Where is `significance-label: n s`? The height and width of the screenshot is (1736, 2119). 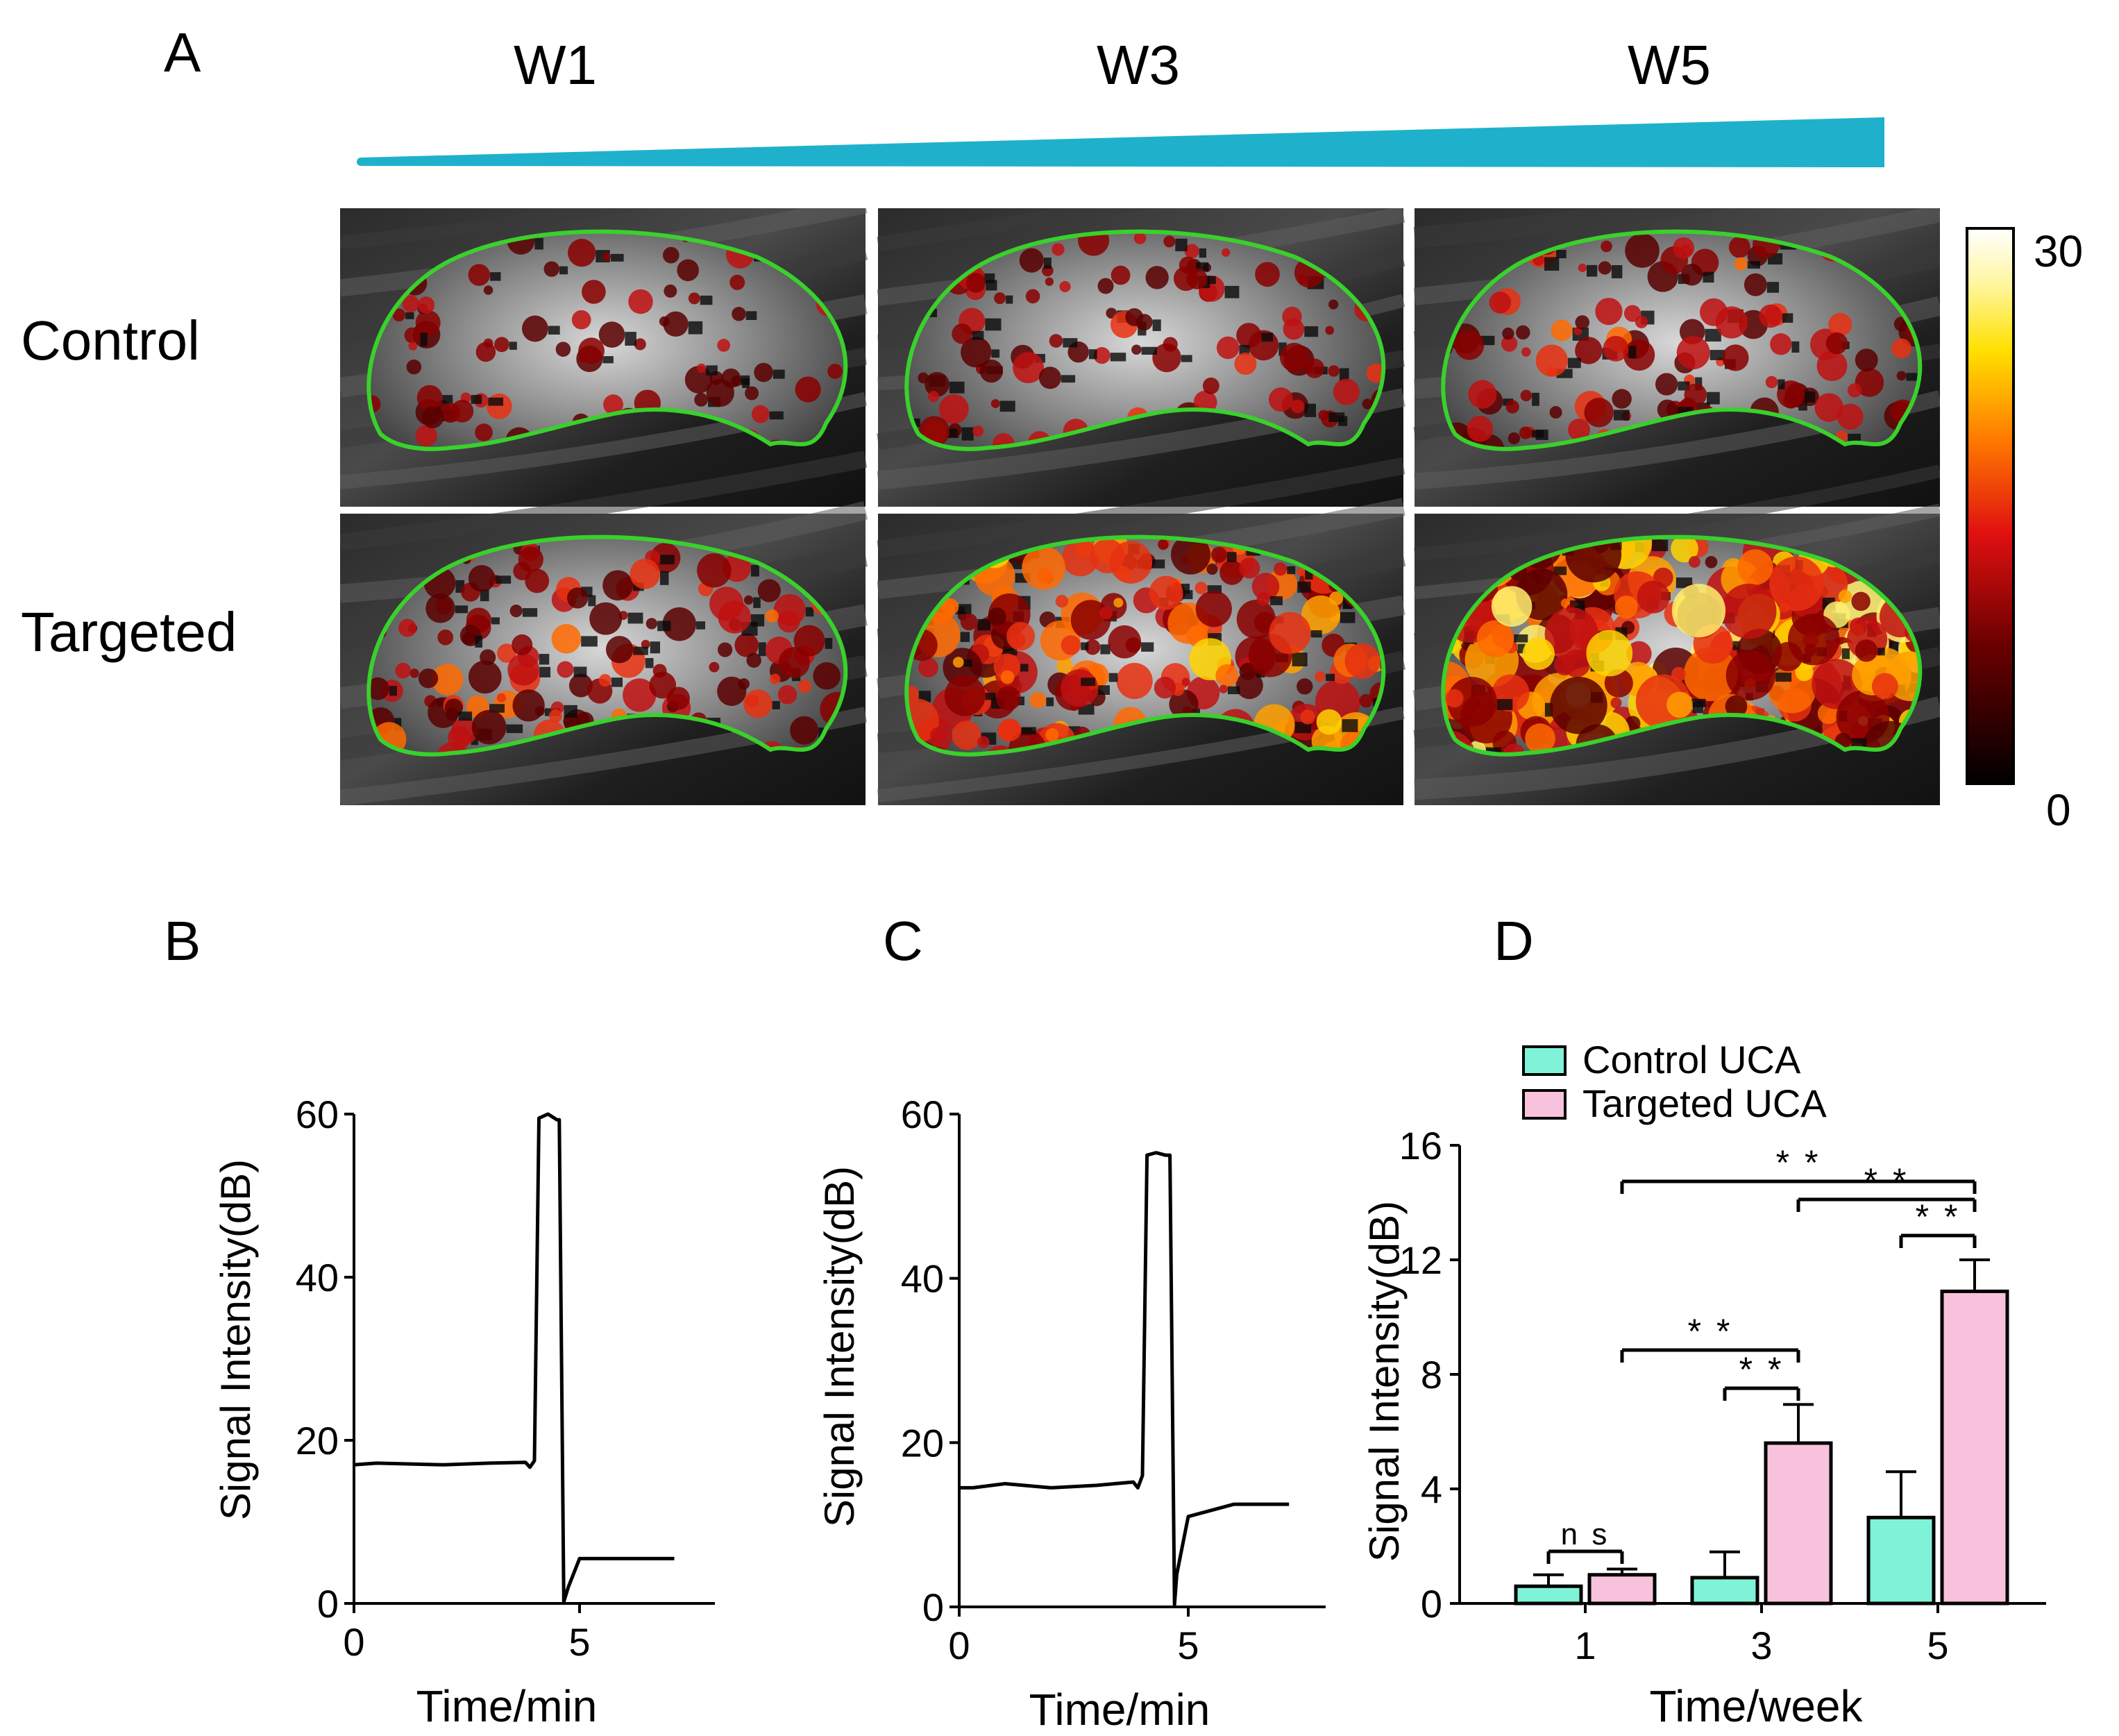 significance-label: n s is located at coordinates (1586, 1534).